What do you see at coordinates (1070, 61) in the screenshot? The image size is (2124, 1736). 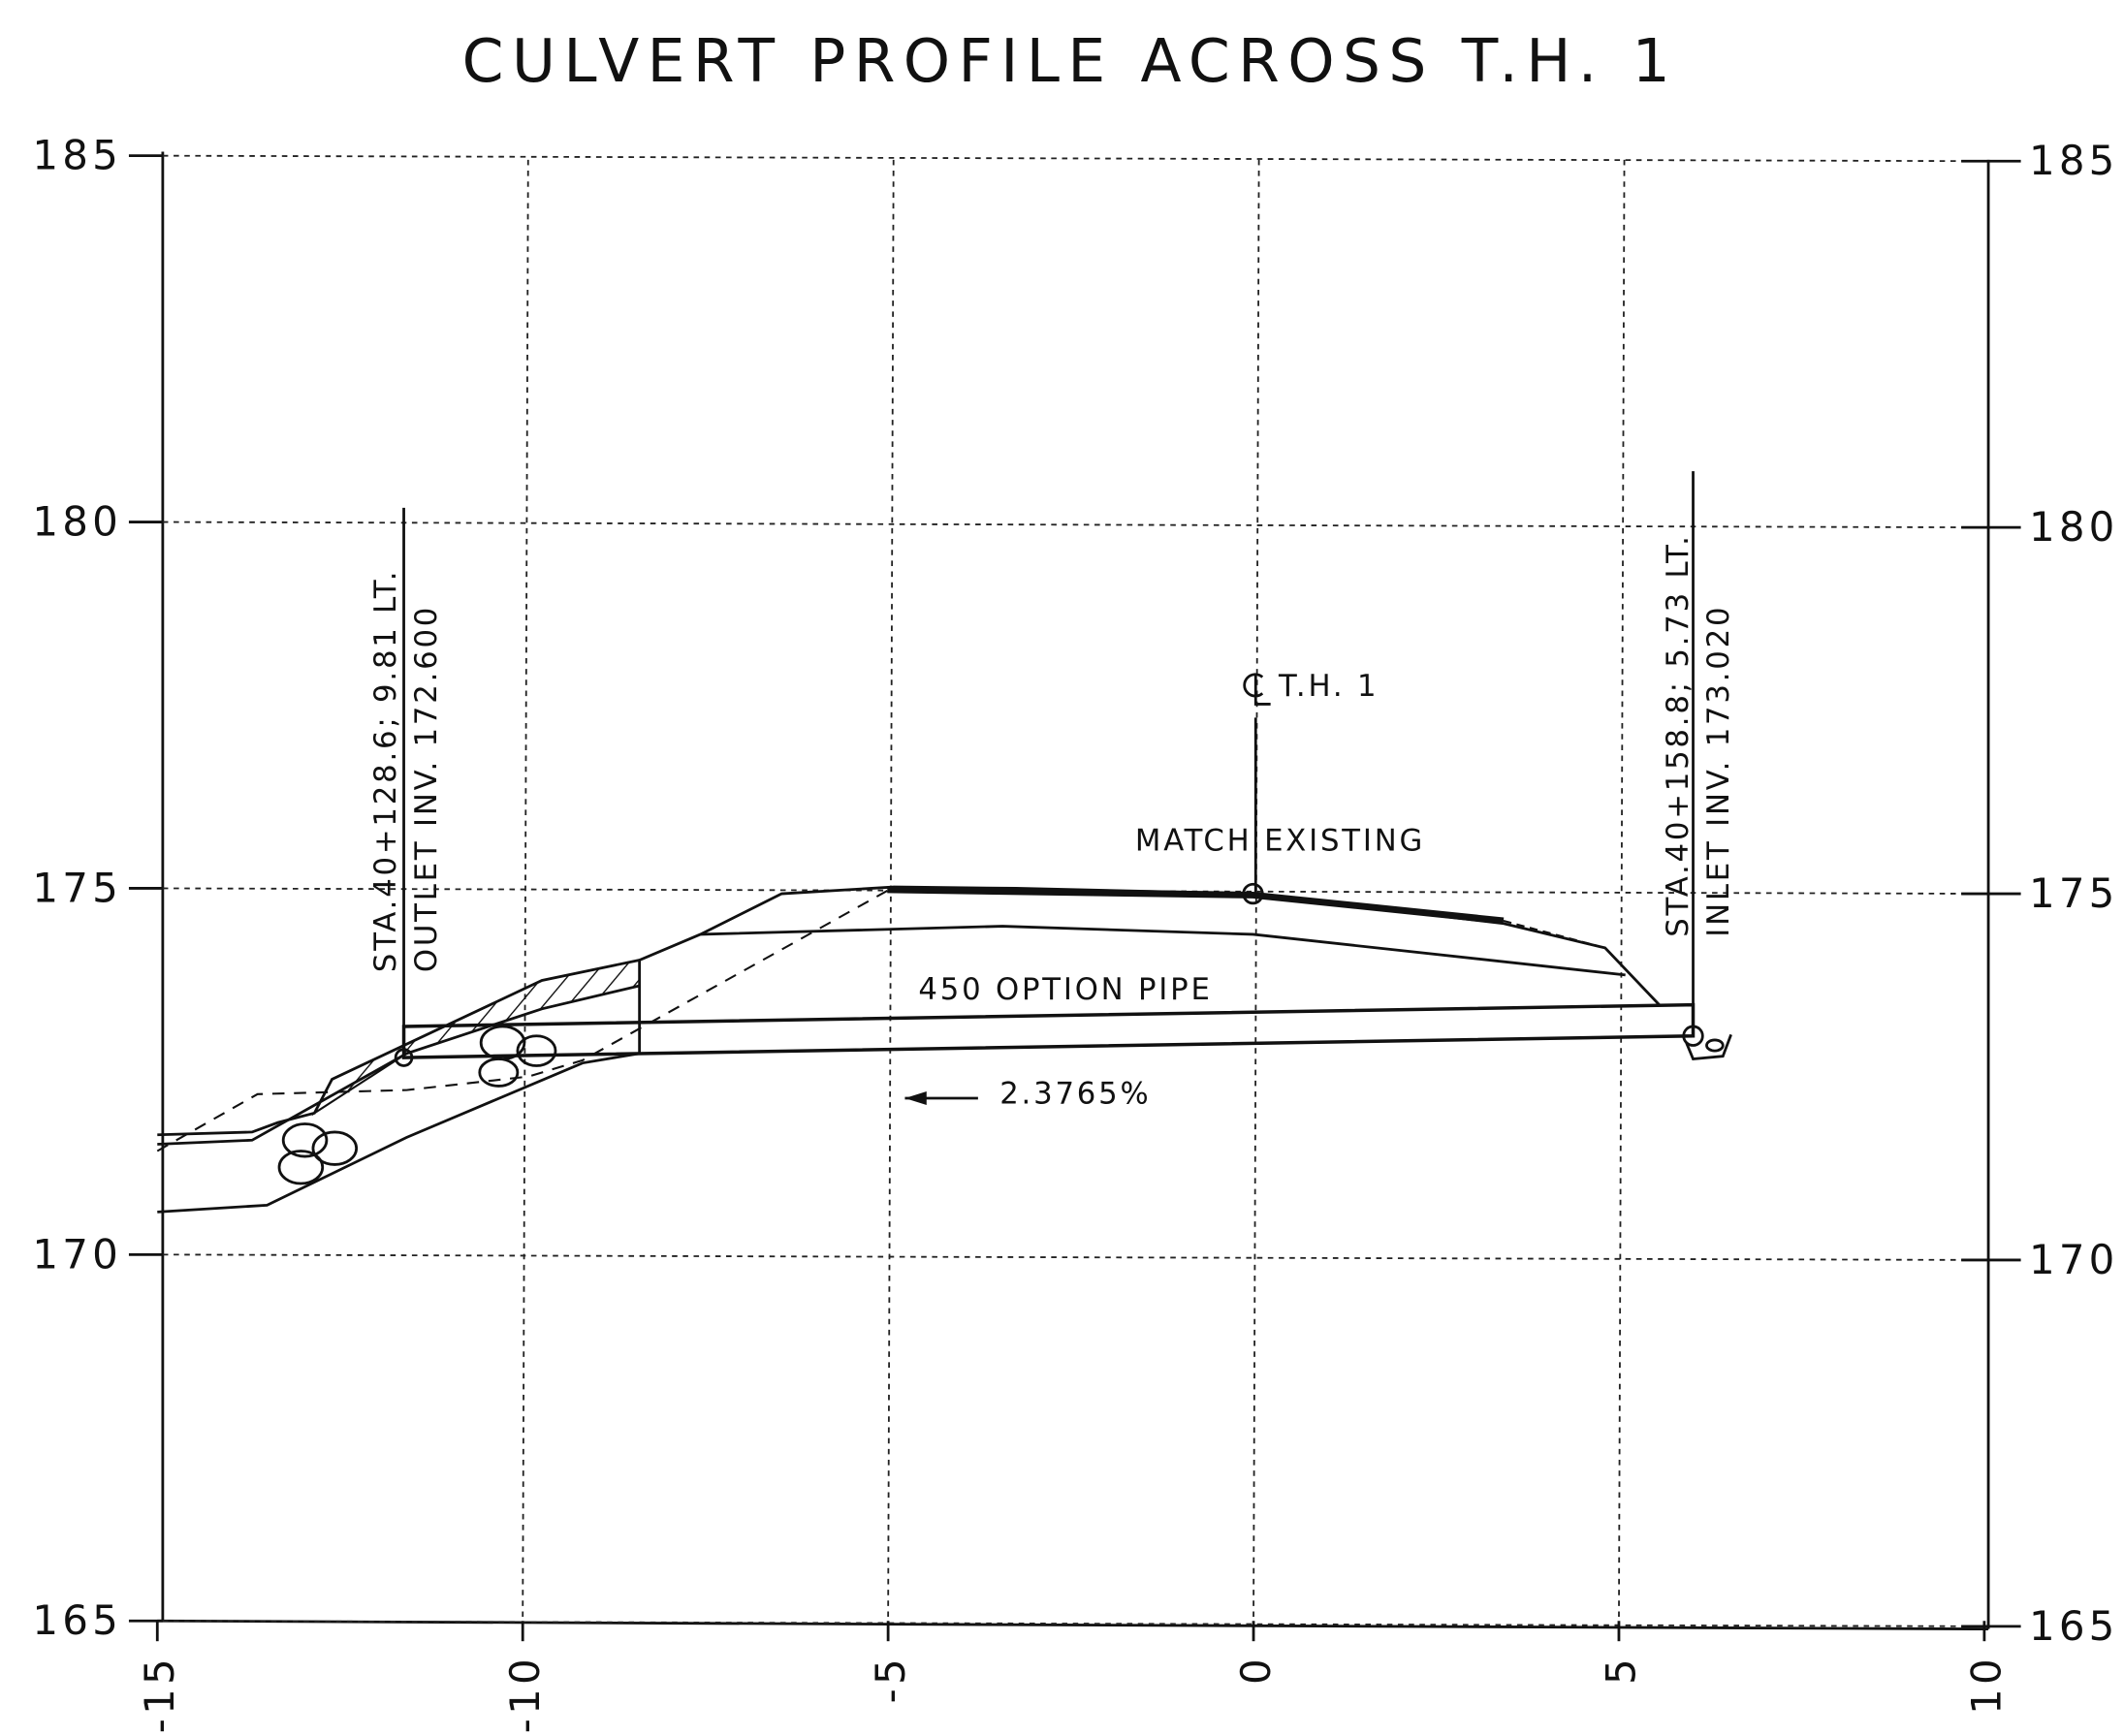 I see `title: CULVERT PROFILE ACROSS T.H. 1` at bounding box center [1070, 61].